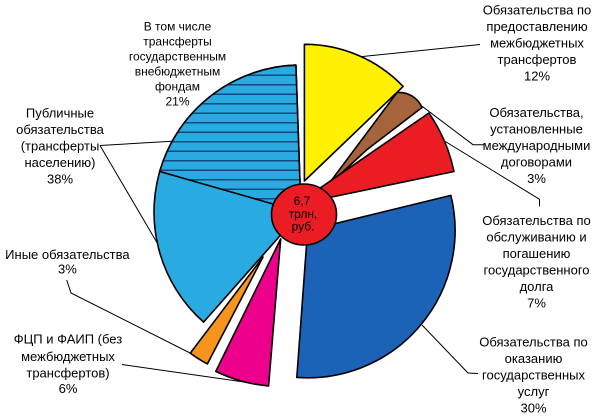 The width and height of the screenshot is (600, 420). Describe the element at coordinates (60, 113) in the screenshot. I see `svg-text: Публичные` at that location.